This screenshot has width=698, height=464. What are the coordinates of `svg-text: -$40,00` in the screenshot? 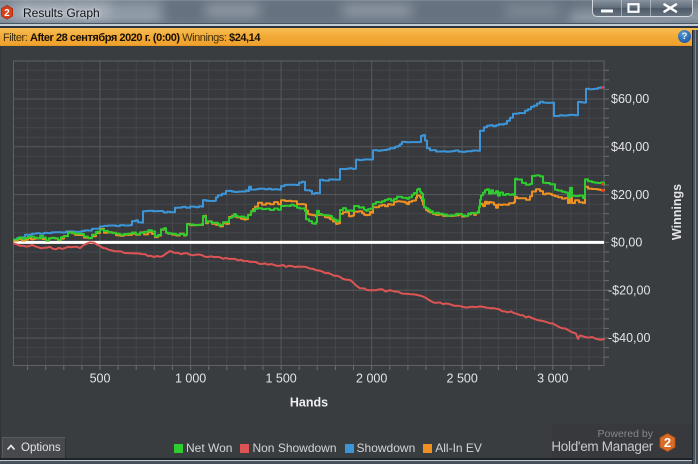 It's located at (629, 338).